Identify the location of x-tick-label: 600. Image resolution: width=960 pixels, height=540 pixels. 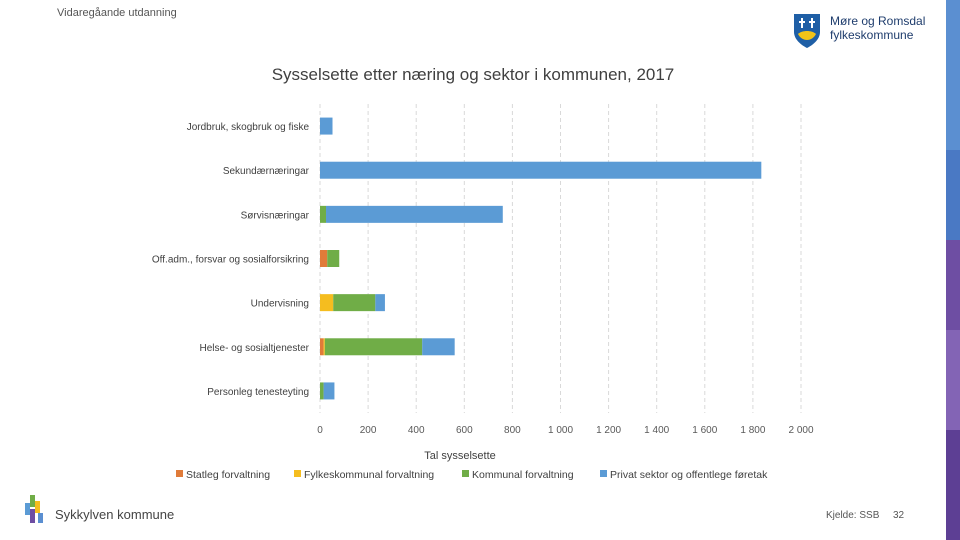
(464, 430).